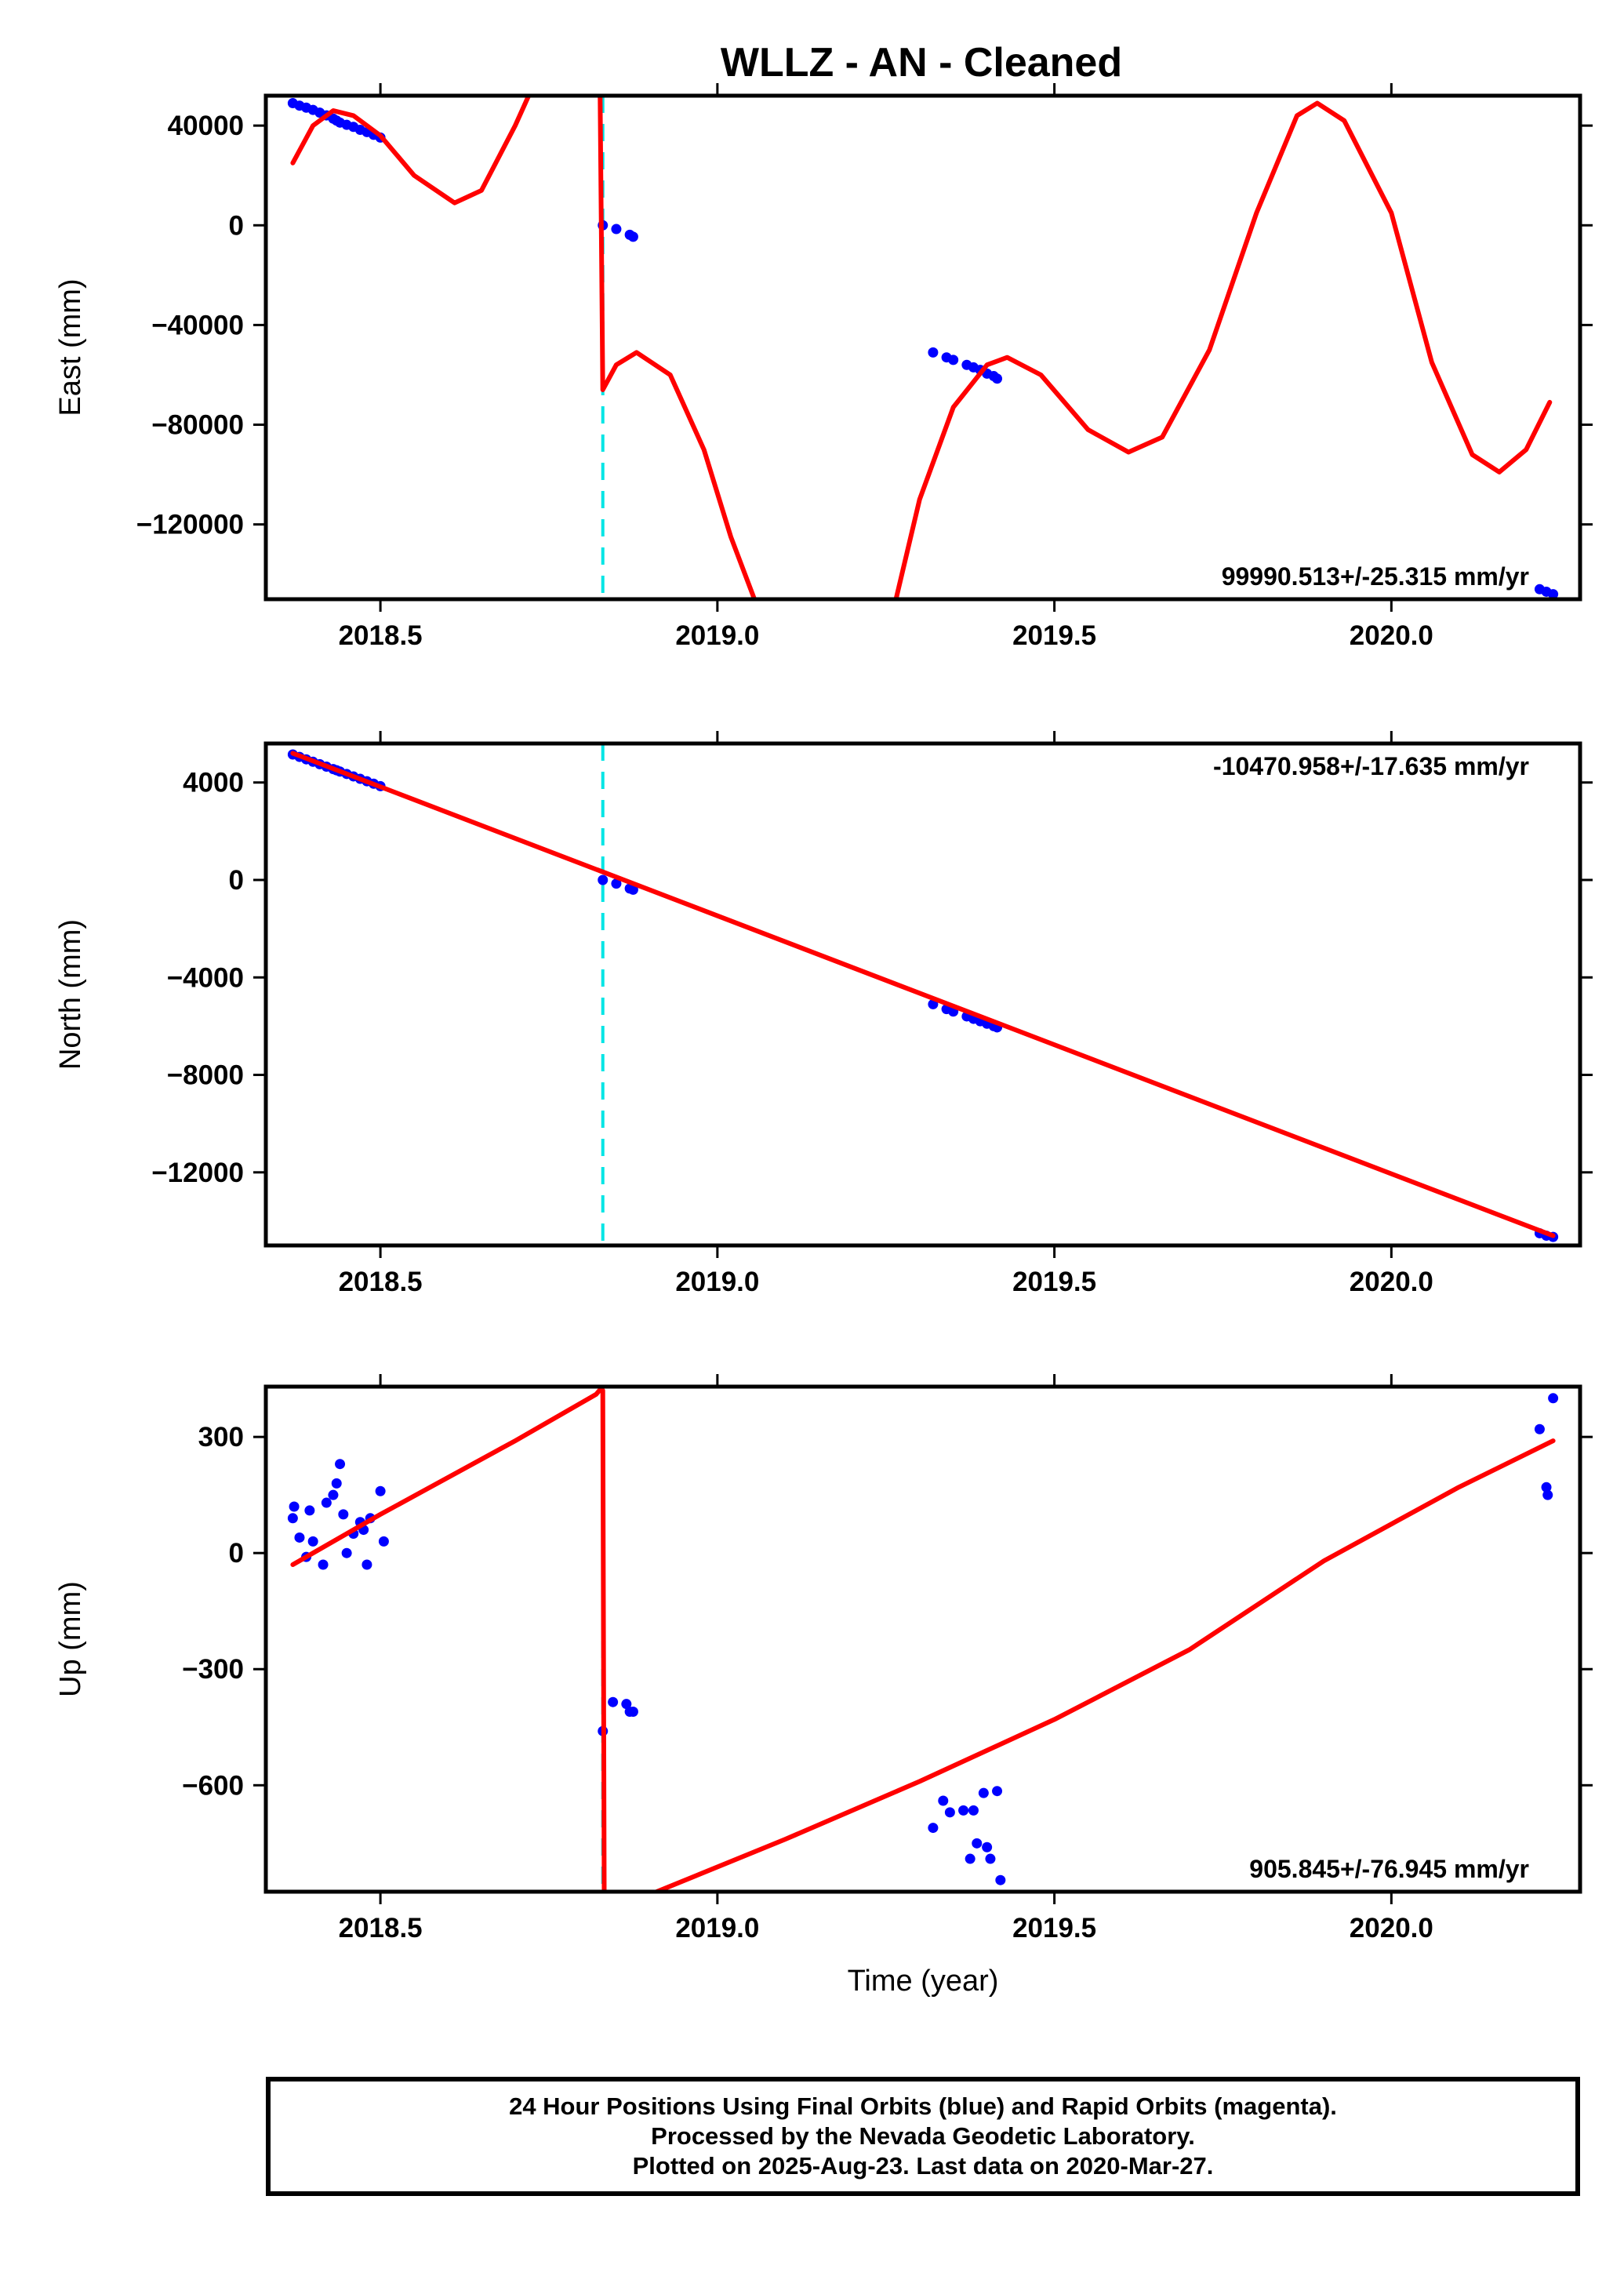 Image resolution: width=1624 pixels, height=2276 pixels. What do you see at coordinates (190, 525) in the screenshot?
I see `y-tick-label: −120000` at bounding box center [190, 525].